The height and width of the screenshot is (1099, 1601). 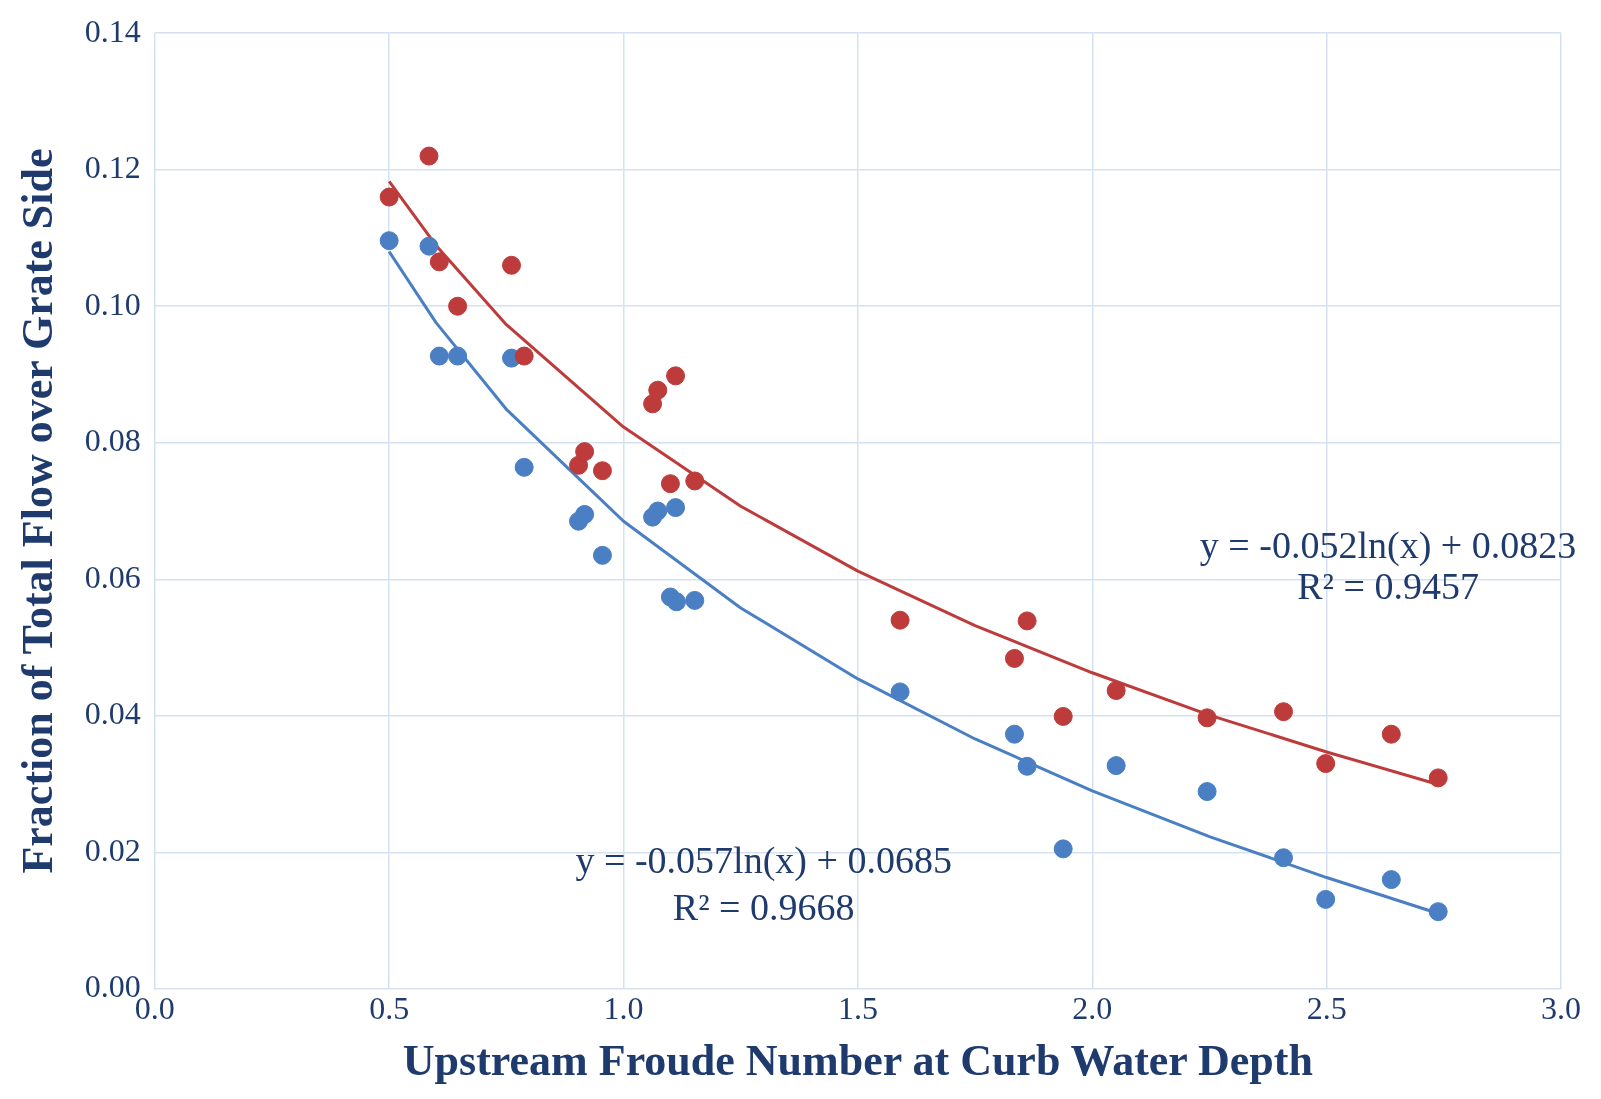 I want to click on y-tick-label: 0.06, so click(x=112, y=576).